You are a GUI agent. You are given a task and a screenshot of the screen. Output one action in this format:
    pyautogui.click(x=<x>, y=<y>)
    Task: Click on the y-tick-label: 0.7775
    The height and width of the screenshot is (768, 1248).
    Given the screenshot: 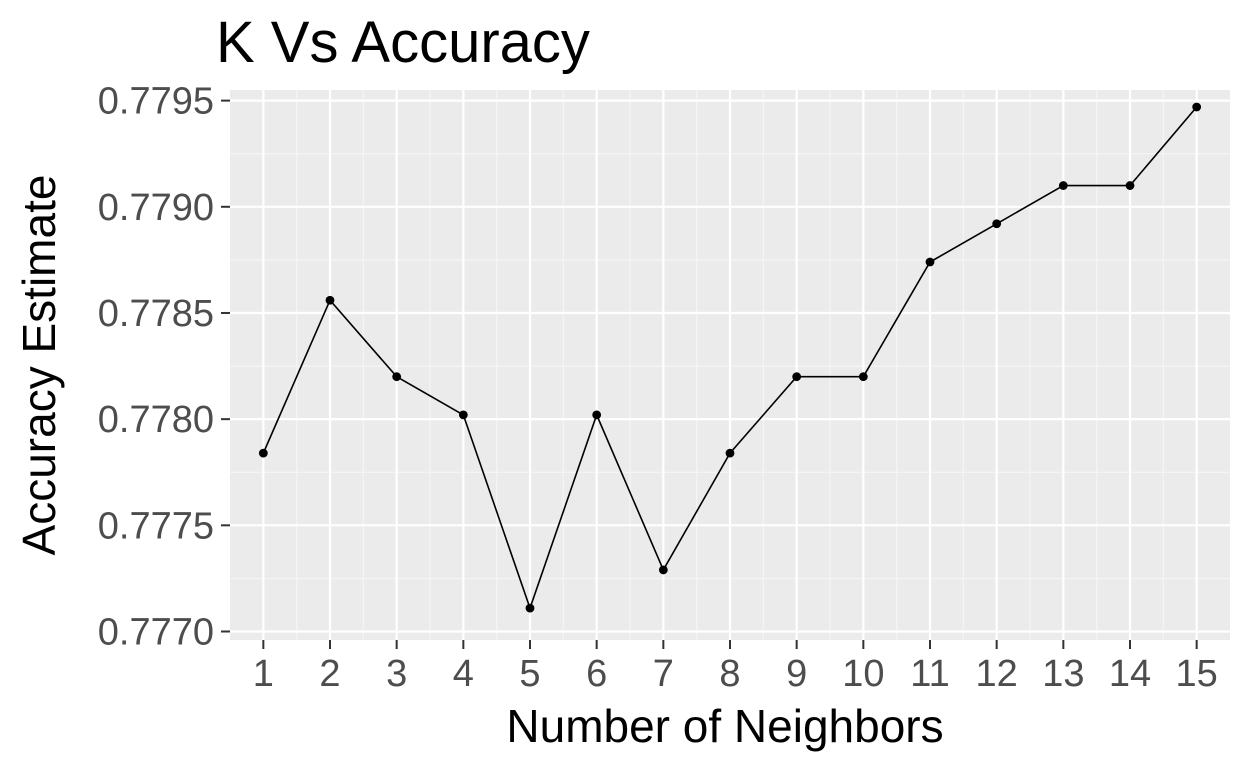 What is the action you would take?
    pyautogui.click(x=156, y=526)
    